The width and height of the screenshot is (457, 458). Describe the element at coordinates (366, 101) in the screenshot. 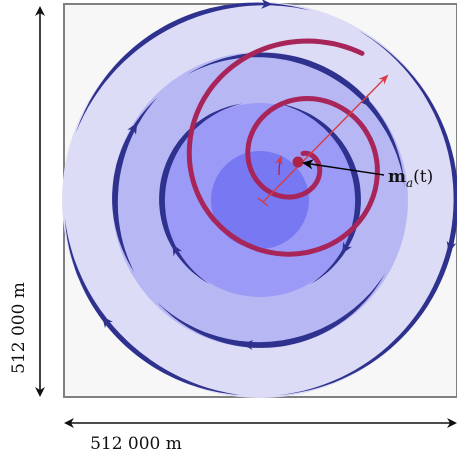

I see `middle-arrowhead-right-icon` at that location.